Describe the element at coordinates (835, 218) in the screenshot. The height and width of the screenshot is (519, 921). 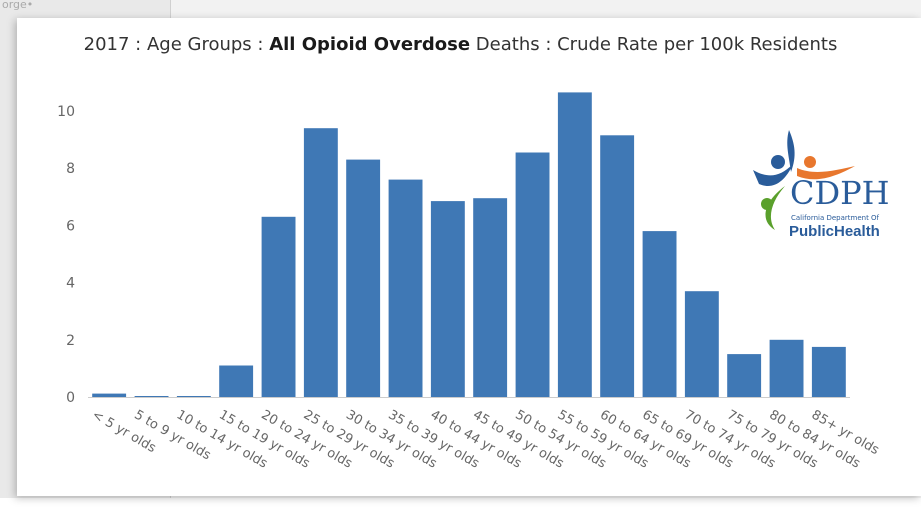
I see `logo-subtitle: California Department Of` at that location.